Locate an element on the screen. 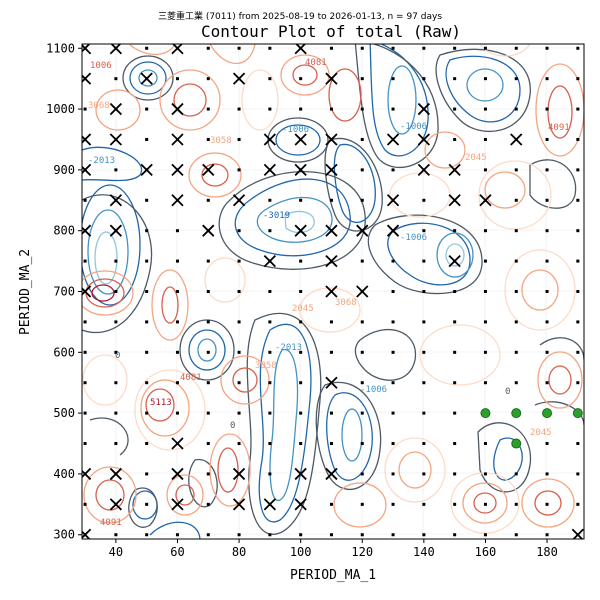 This screenshot has width=600, height=600. x-axis-ticks: 40 60 80 100 120 140 160 180 is located at coordinates (333, 549).